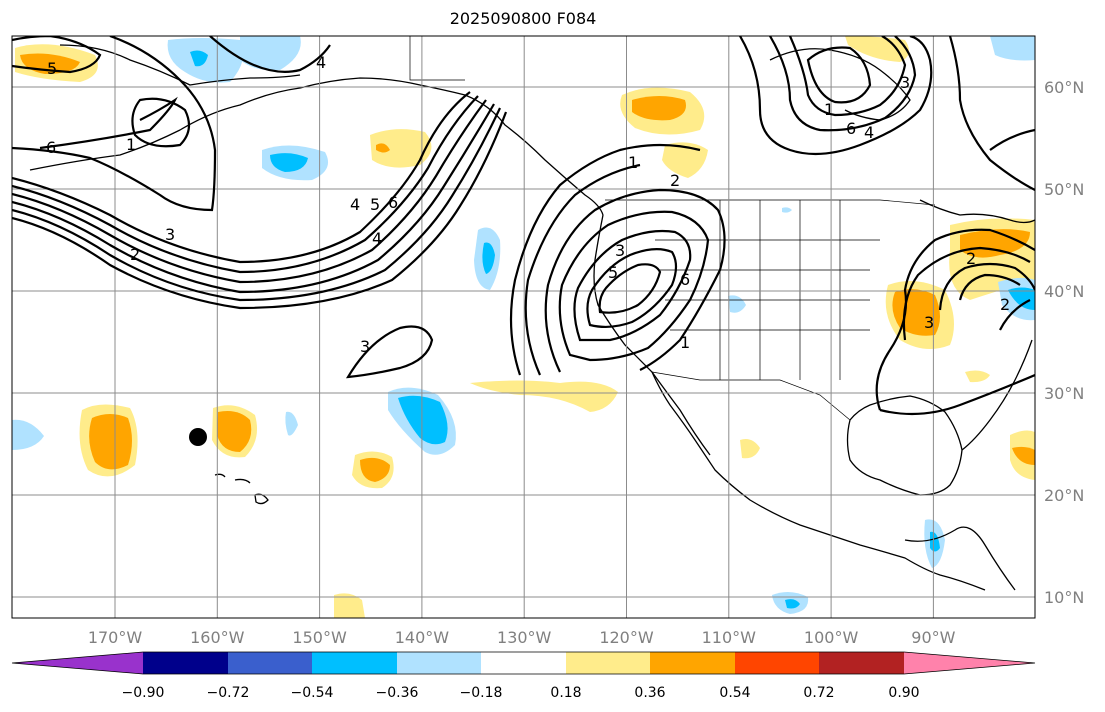  I want to click on colorbar-tick-label: −0.36, so click(397, 693).